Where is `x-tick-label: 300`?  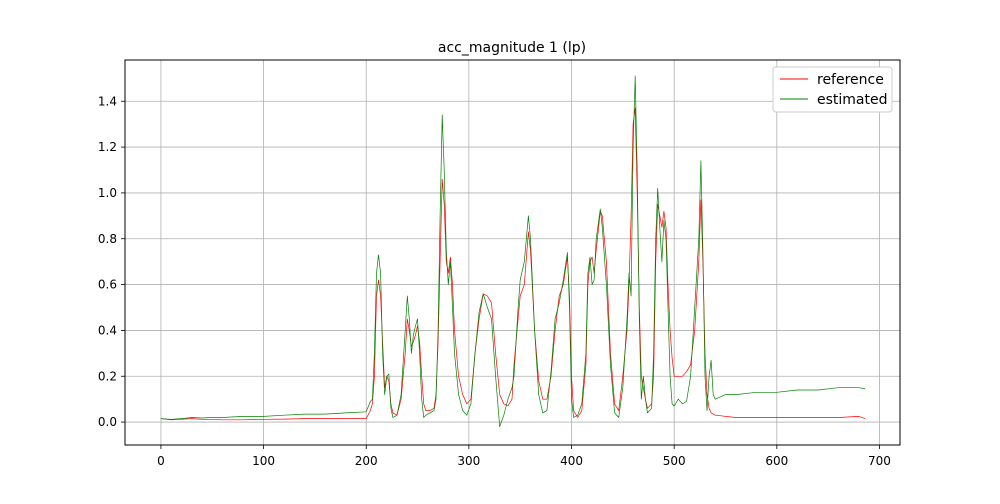 x-tick-label: 300 is located at coordinates (468, 461).